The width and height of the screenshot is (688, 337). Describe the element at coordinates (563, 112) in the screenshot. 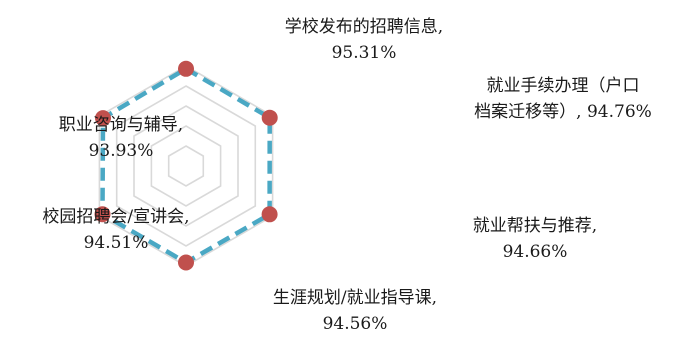

I see `axis-label-2-line-2: 档案迁移等）, 94.76%` at that location.